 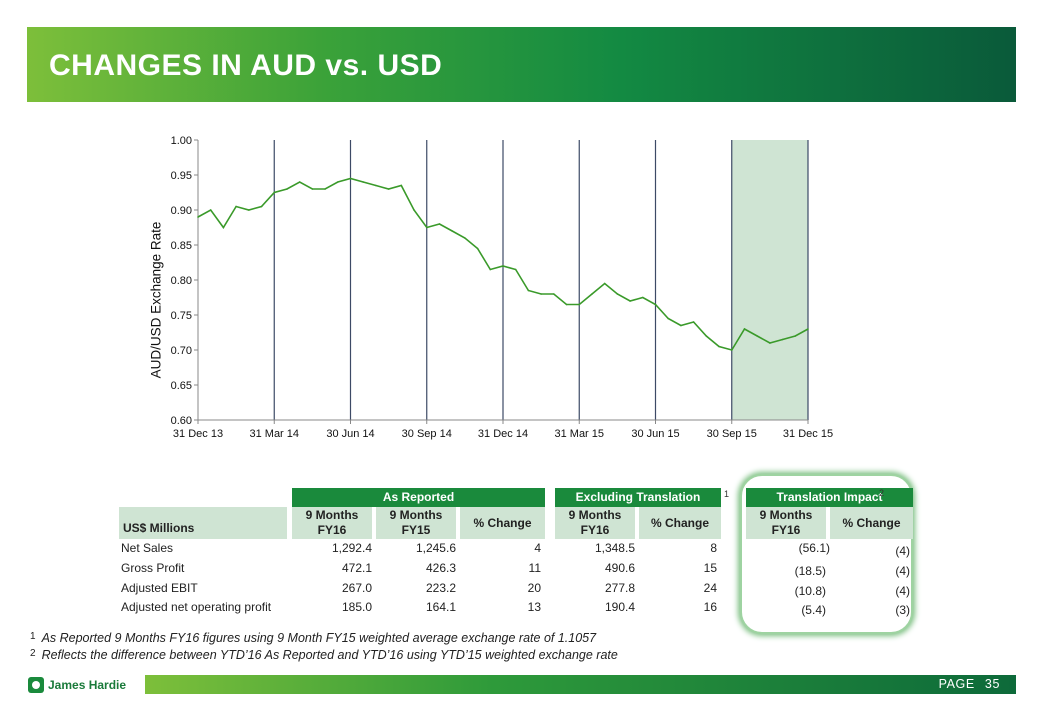 What do you see at coordinates (902, 591) in the screenshot?
I see `cell-ti-change: (4)` at bounding box center [902, 591].